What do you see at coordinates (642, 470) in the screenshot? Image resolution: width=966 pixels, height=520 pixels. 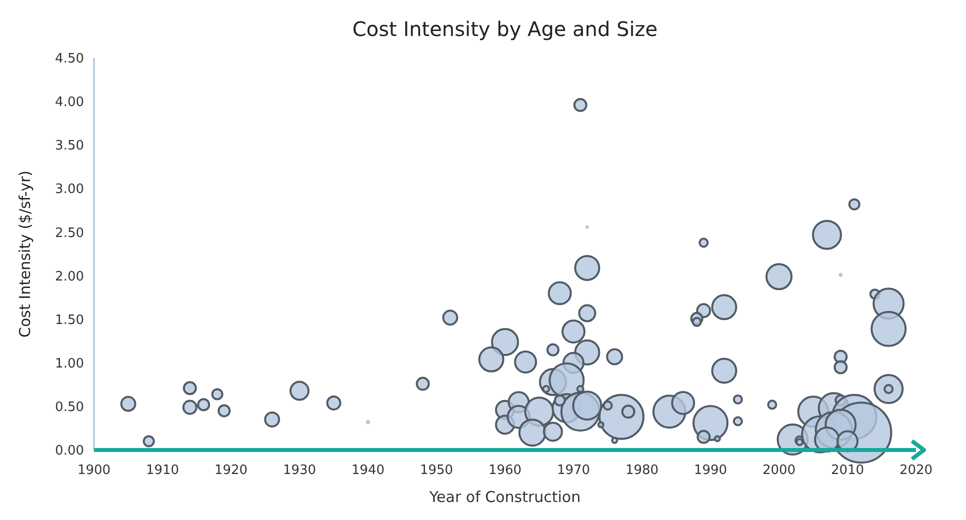 I see `x-tick-label: 1980` at bounding box center [642, 470].